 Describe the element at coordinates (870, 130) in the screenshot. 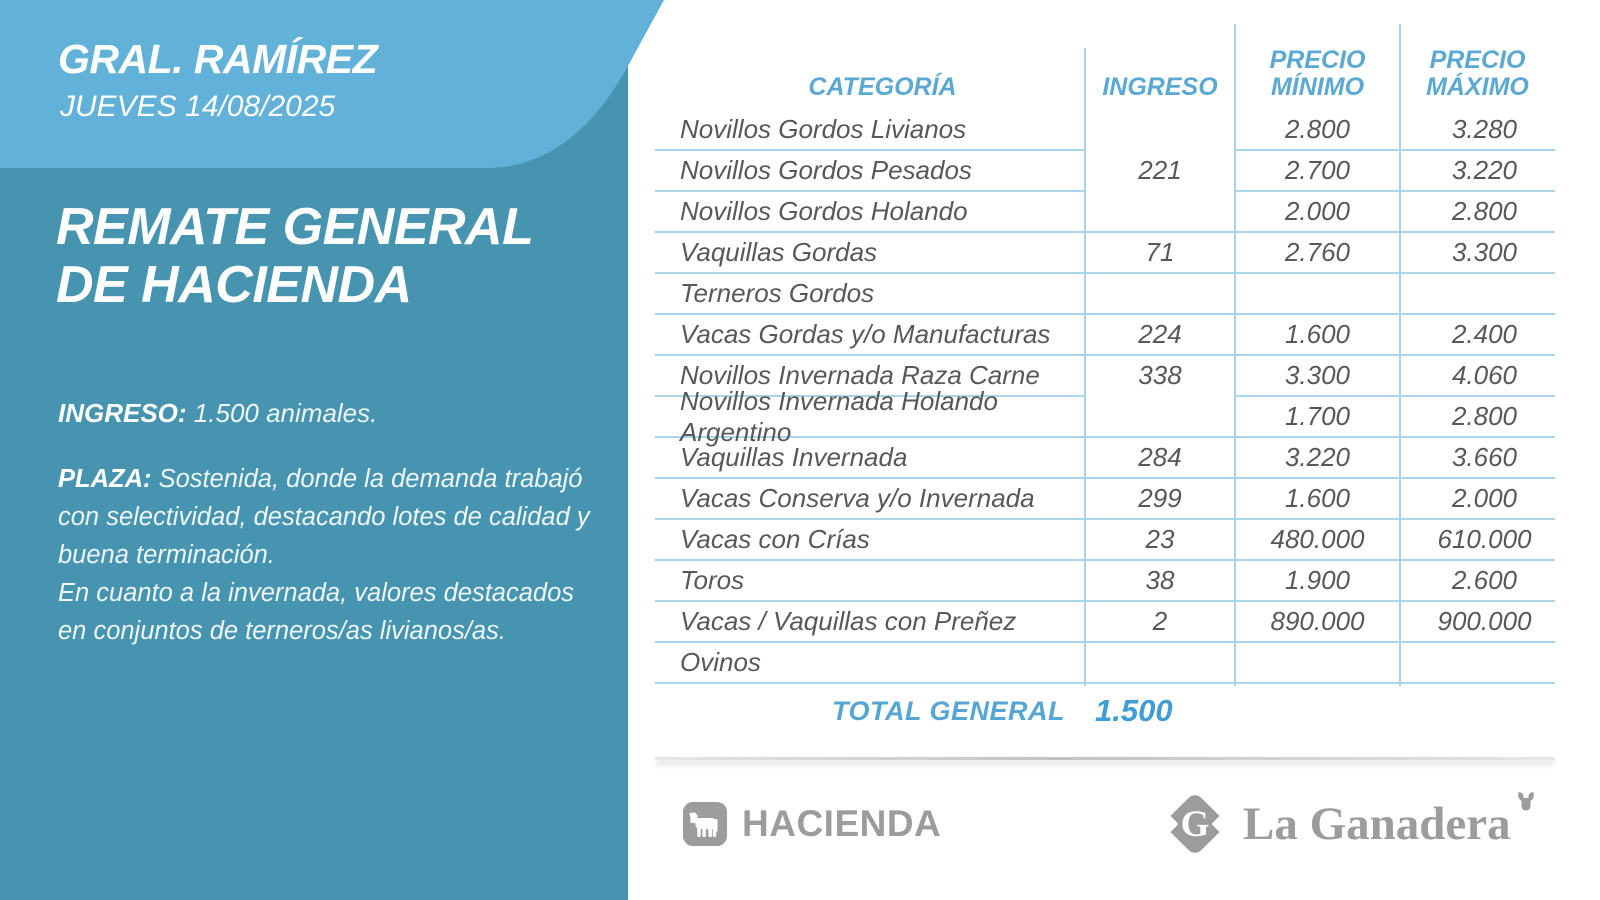

I see `cell-categoria: Novillos Gordos Livianos` at that location.